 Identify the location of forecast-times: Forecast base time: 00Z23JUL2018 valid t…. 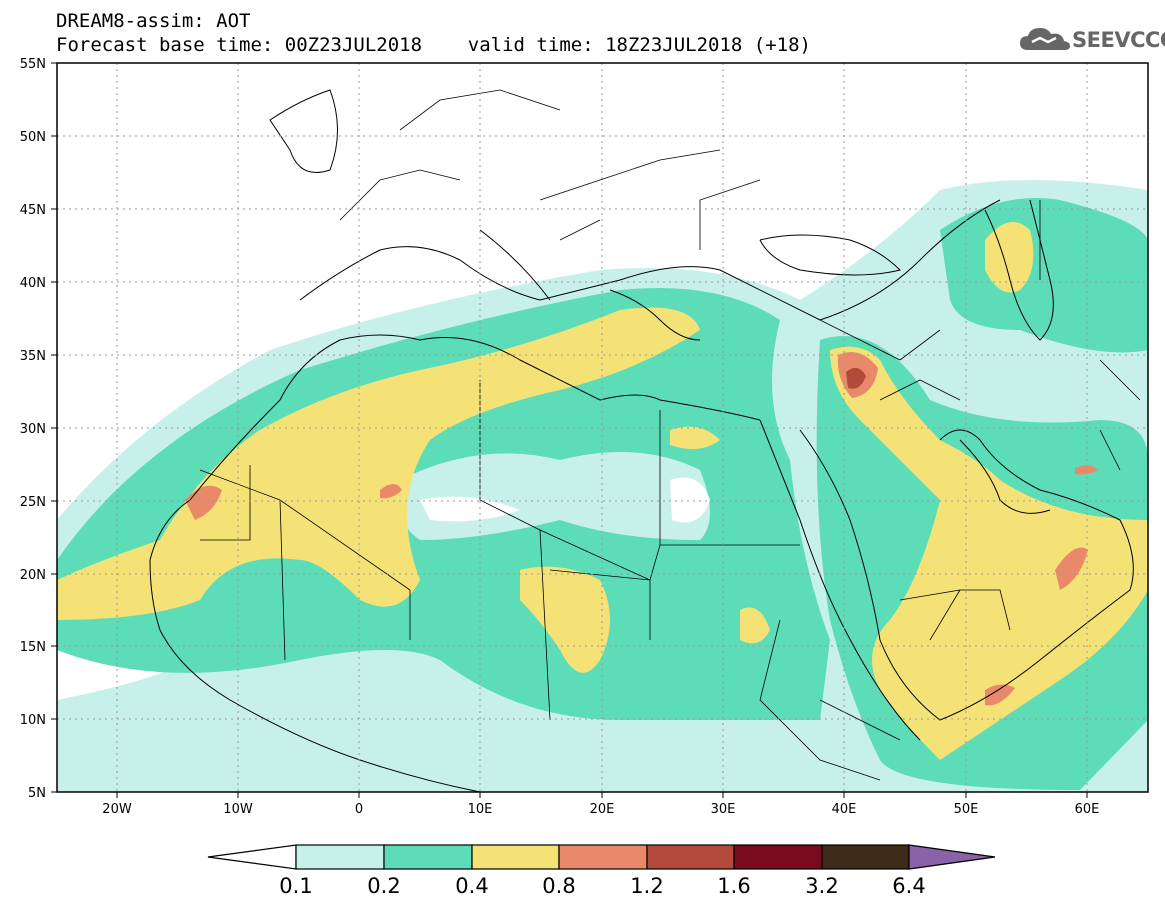
(433, 45).